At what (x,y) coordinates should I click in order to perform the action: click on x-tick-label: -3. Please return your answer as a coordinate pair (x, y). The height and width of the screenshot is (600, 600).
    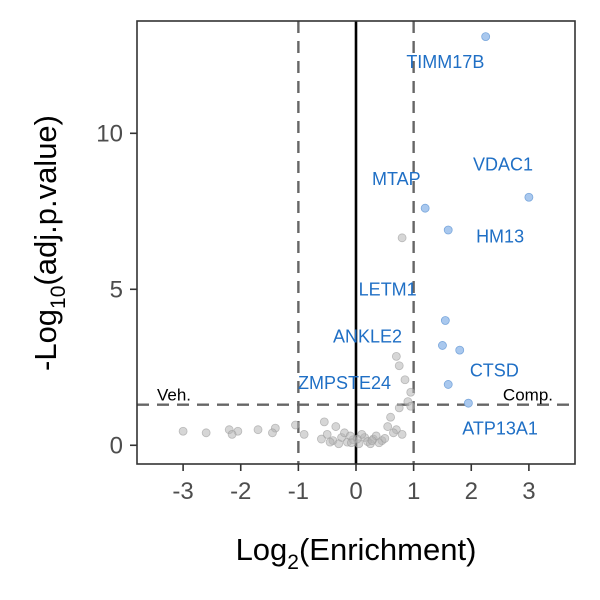
    Looking at the image, I should click on (182, 491).